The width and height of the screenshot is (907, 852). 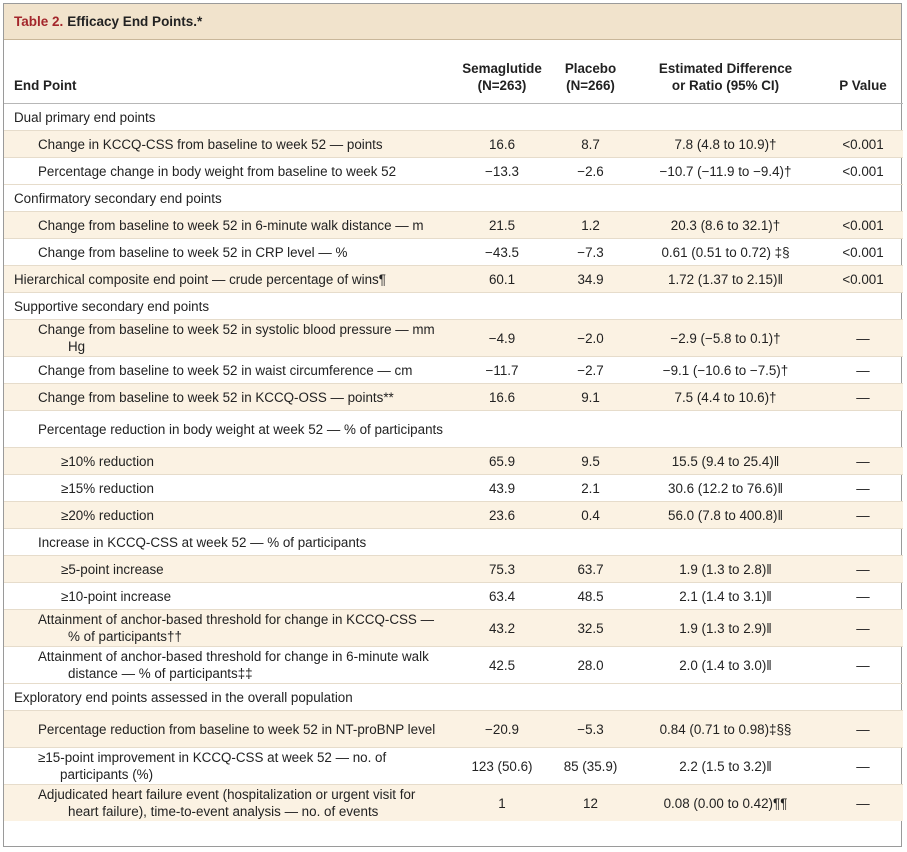 I want to click on col-header-p-value: P Value, so click(x=863, y=85).